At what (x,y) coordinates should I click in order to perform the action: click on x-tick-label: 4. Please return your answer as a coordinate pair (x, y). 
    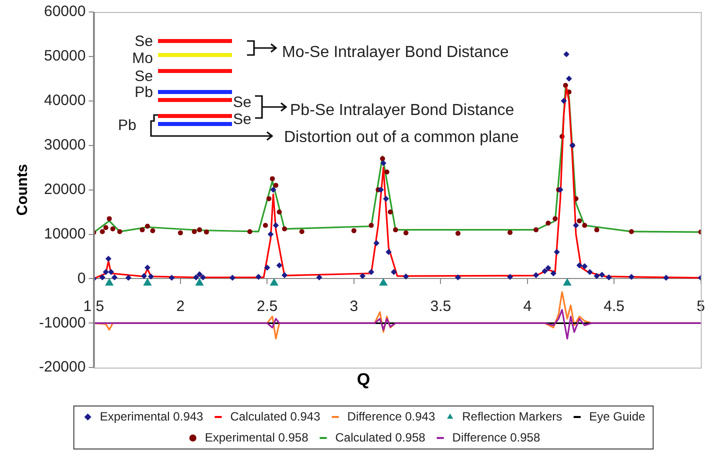
    Looking at the image, I should click on (527, 306).